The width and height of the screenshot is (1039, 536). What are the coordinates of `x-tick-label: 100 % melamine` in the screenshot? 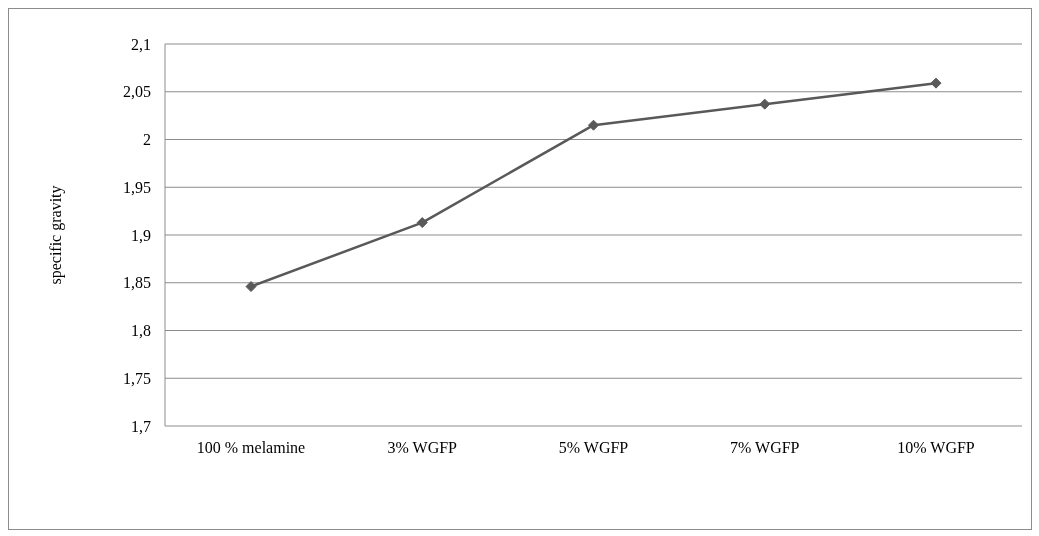 It's located at (251, 448).